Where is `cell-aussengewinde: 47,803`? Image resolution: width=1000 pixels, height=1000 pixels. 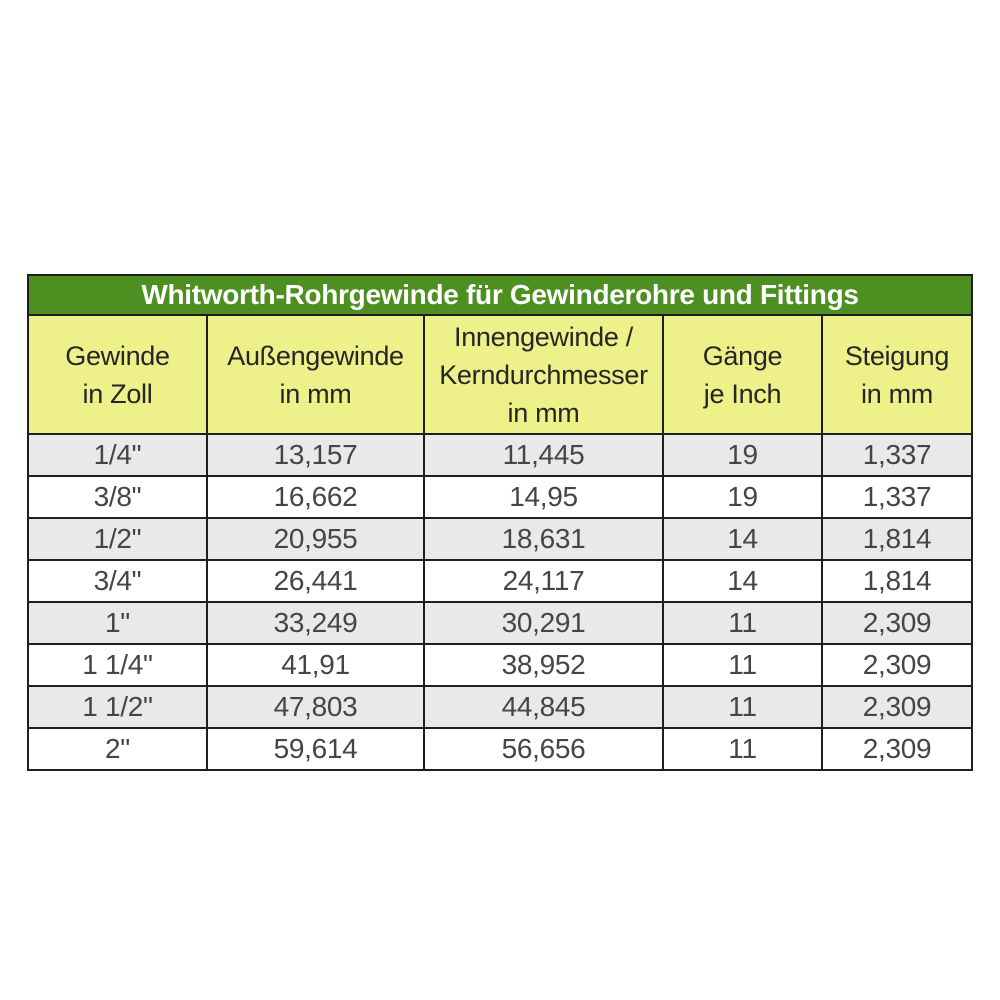 cell-aussengewinde: 47,803 is located at coordinates (315, 707).